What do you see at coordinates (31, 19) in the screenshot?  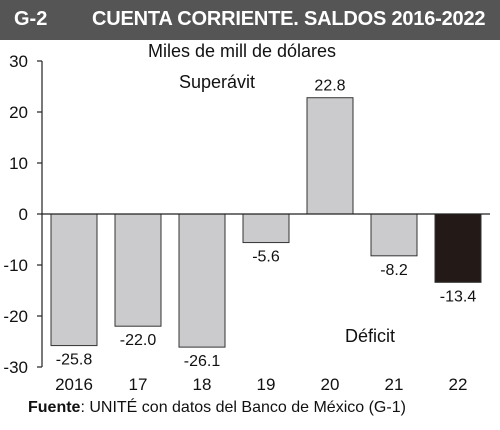 I see `figure-id: G-2` at bounding box center [31, 19].